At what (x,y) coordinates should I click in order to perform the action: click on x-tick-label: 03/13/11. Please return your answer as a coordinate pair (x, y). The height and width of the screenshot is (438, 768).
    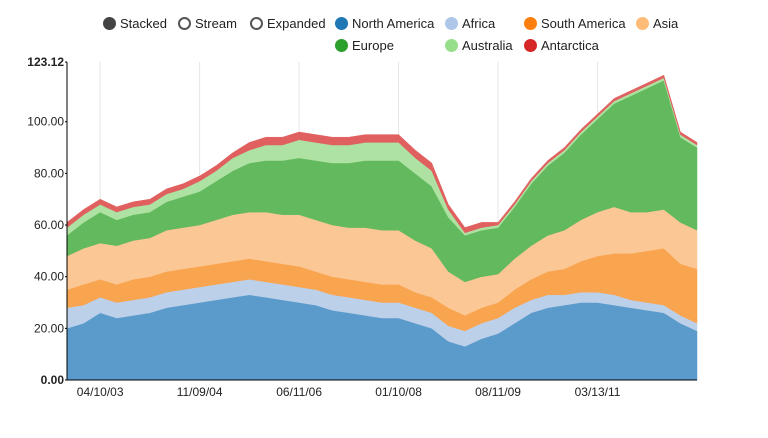
    Looking at the image, I should click on (598, 392).